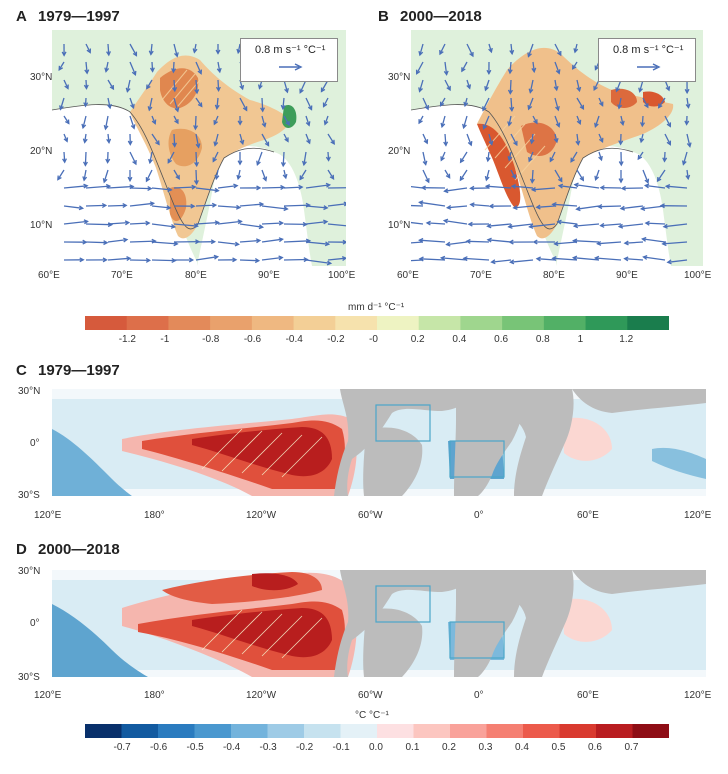  I want to click on panel-a-lon-tick: 60°E, so click(49, 275).